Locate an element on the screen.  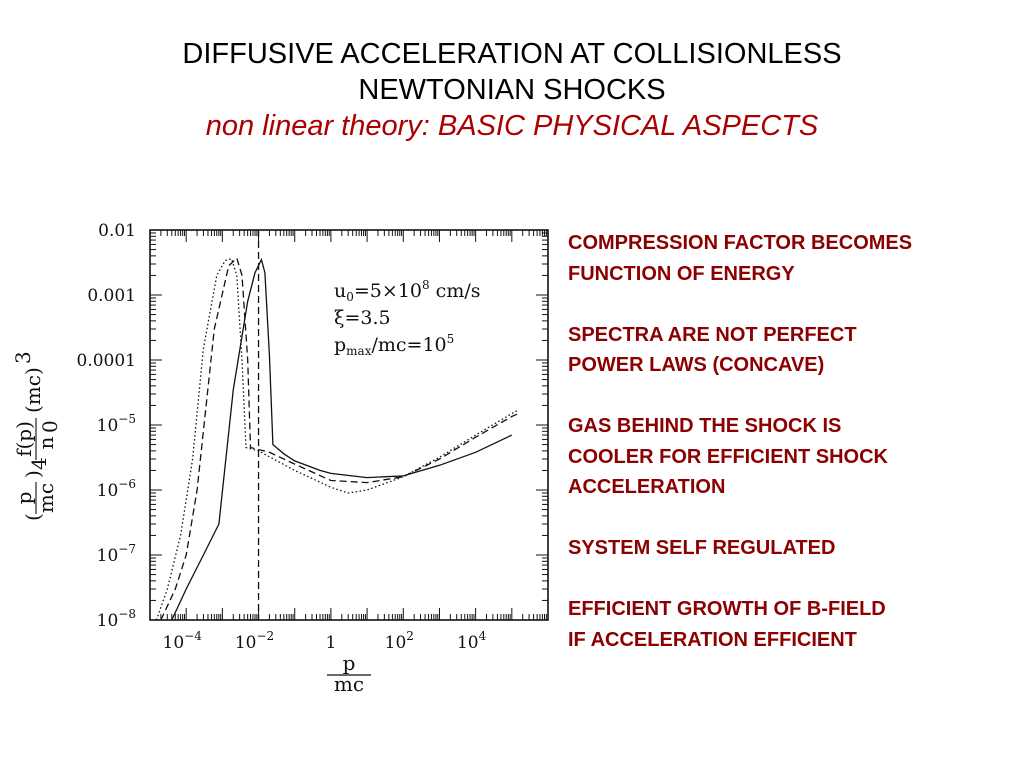
bullet-line: IF ACCELERATION EFFICIENT is located at coordinates (712, 639).